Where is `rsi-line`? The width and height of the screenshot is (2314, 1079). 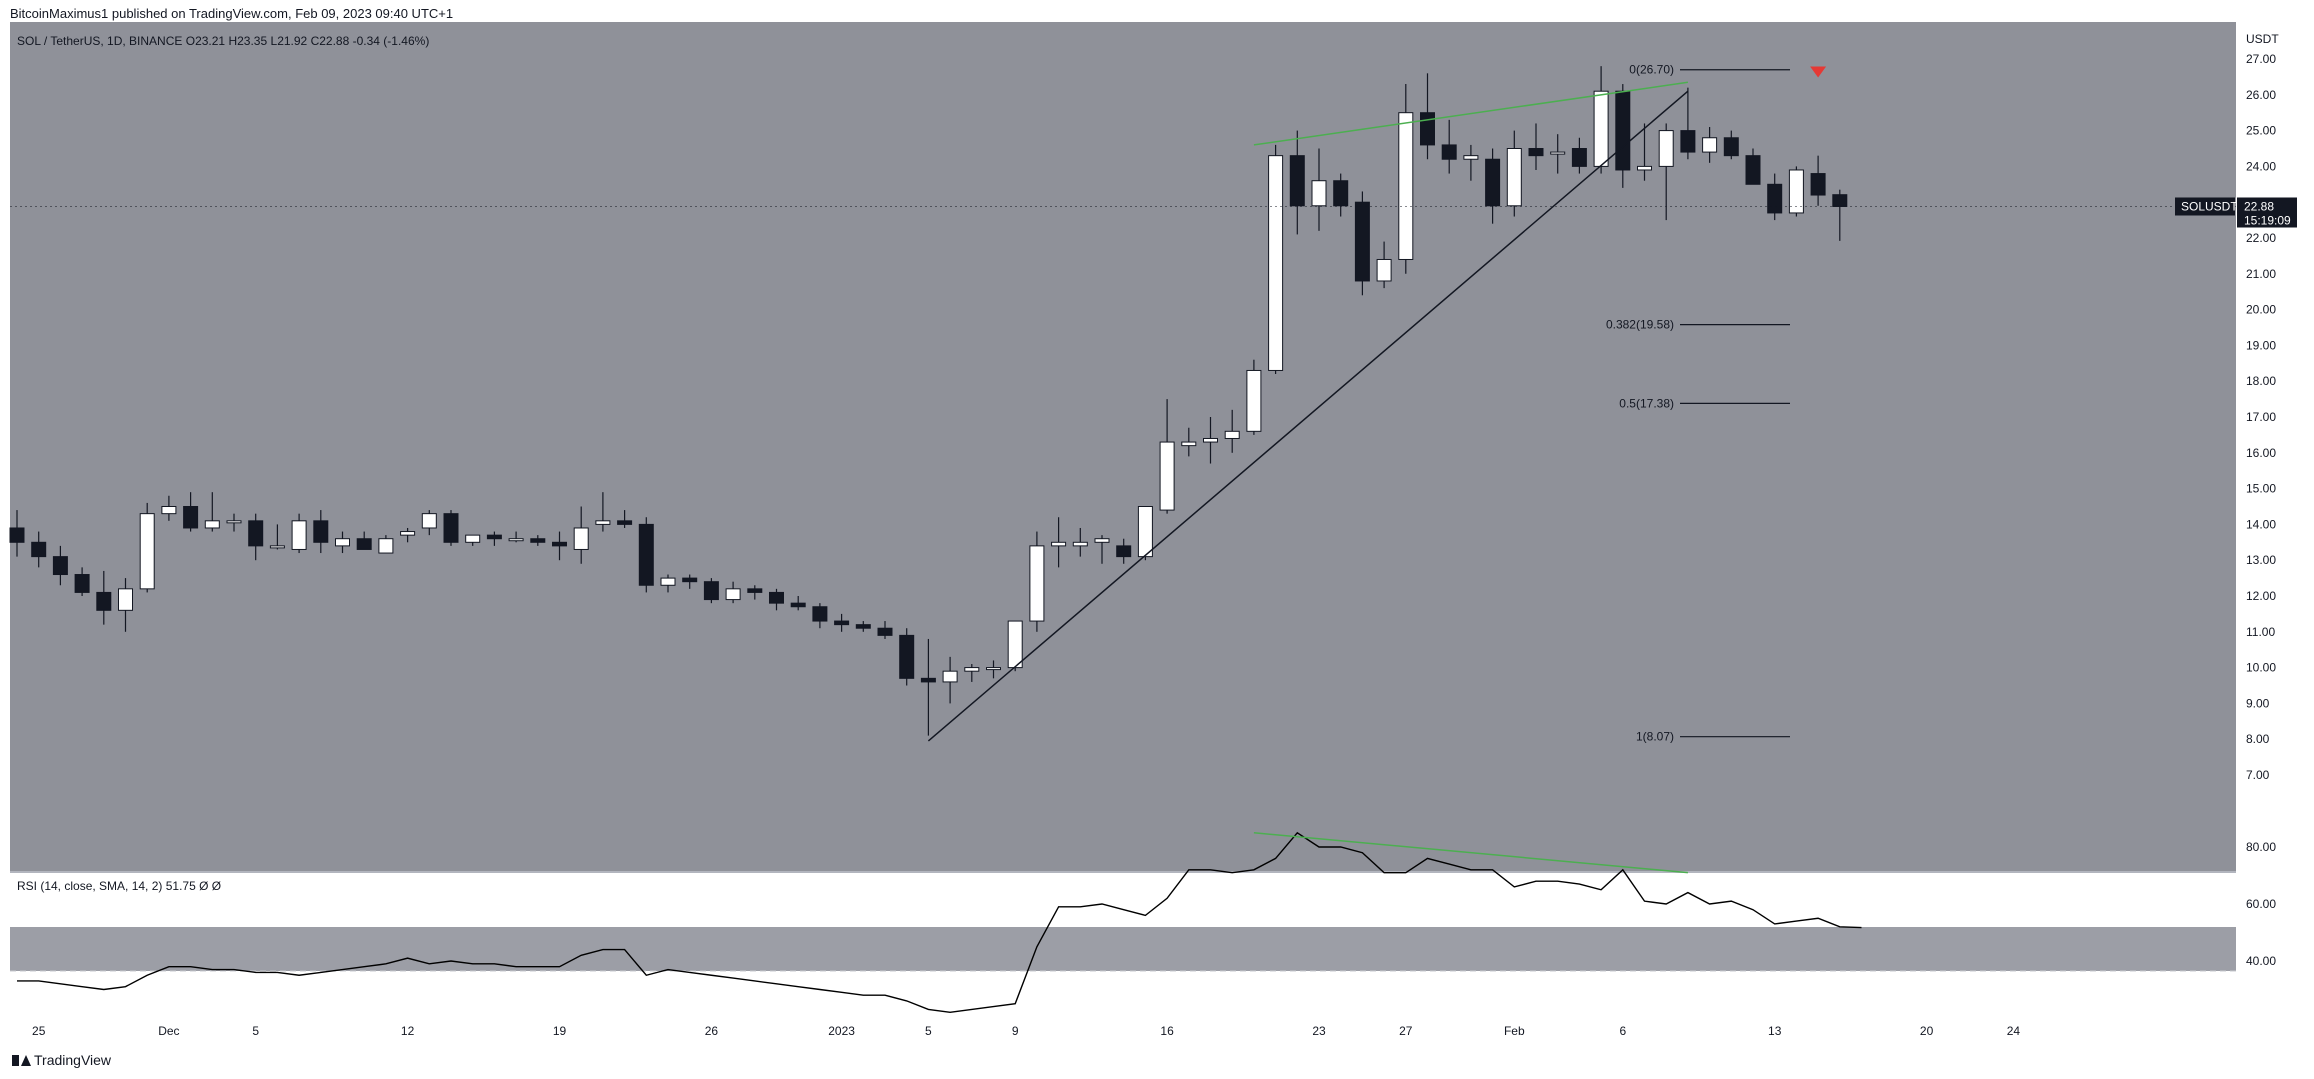 rsi-line is located at coordinates (939, 922).